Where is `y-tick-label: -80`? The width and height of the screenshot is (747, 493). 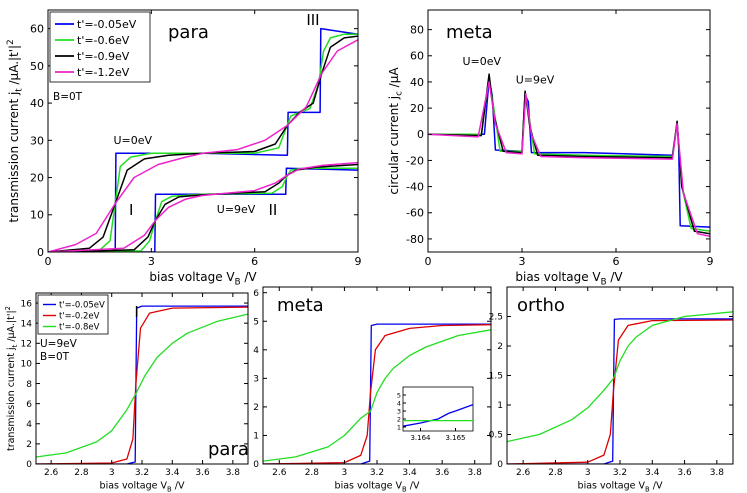
y-tick-label: -80 is located at coordinates (415, 239).